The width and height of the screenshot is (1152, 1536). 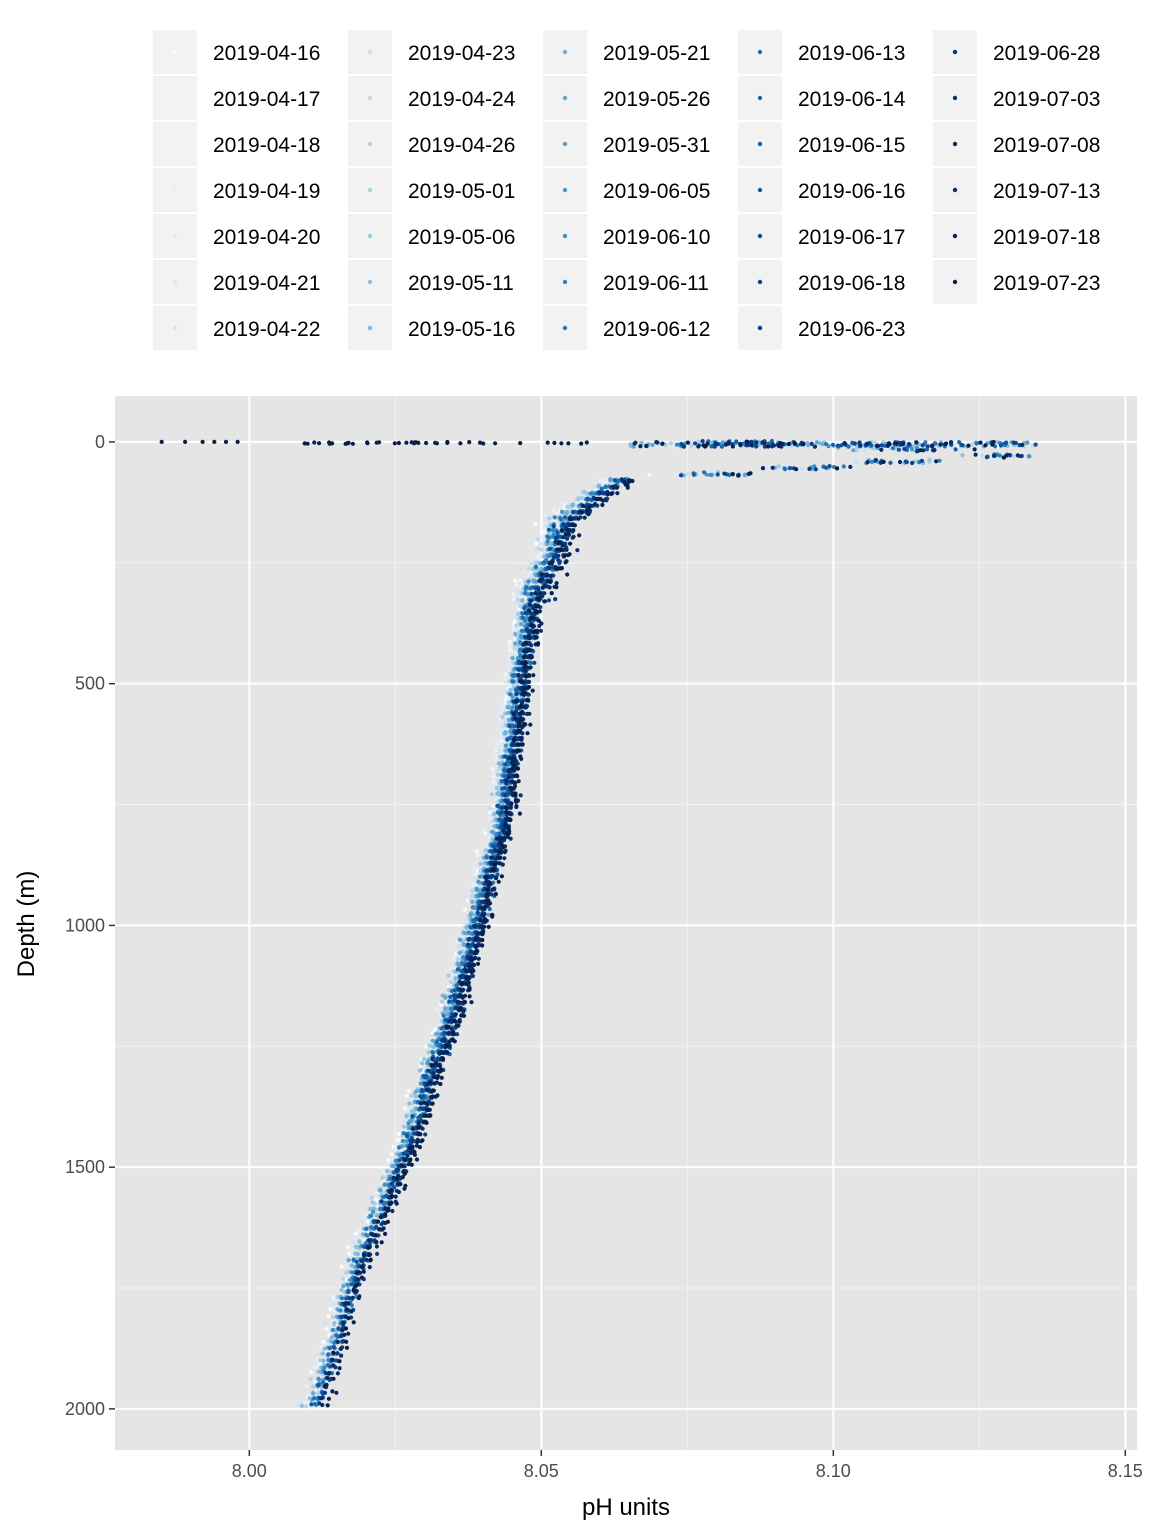 I want to click on legend-item: 2019-07-13, so click(x=1016, y=190).